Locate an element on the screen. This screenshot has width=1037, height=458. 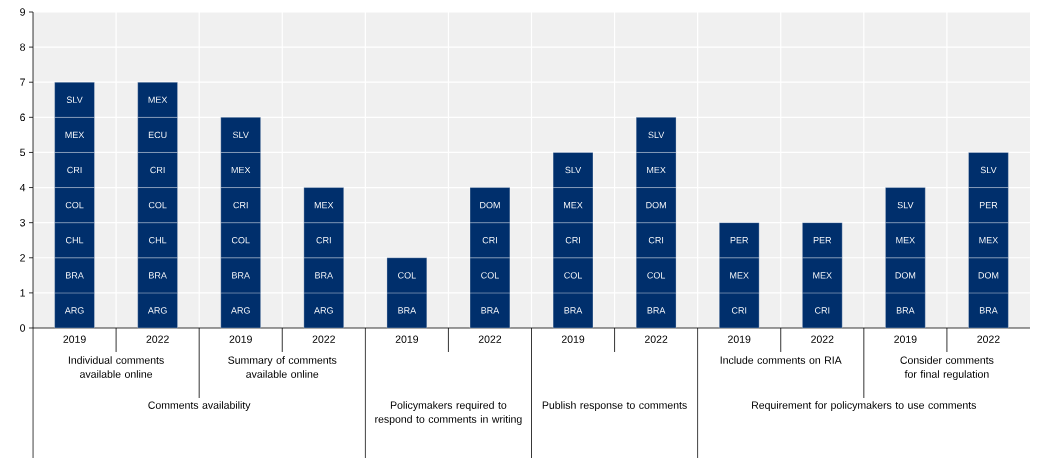
y-tick-label: 6 is located at coordinates (23, 117).